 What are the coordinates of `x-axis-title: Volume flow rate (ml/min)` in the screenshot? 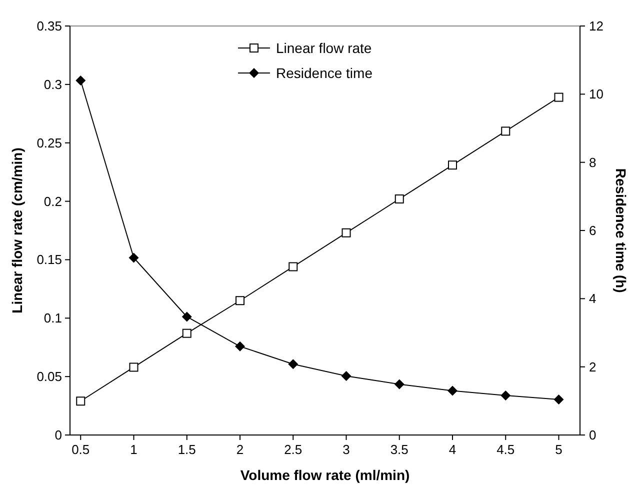 It's located at (325, 475).